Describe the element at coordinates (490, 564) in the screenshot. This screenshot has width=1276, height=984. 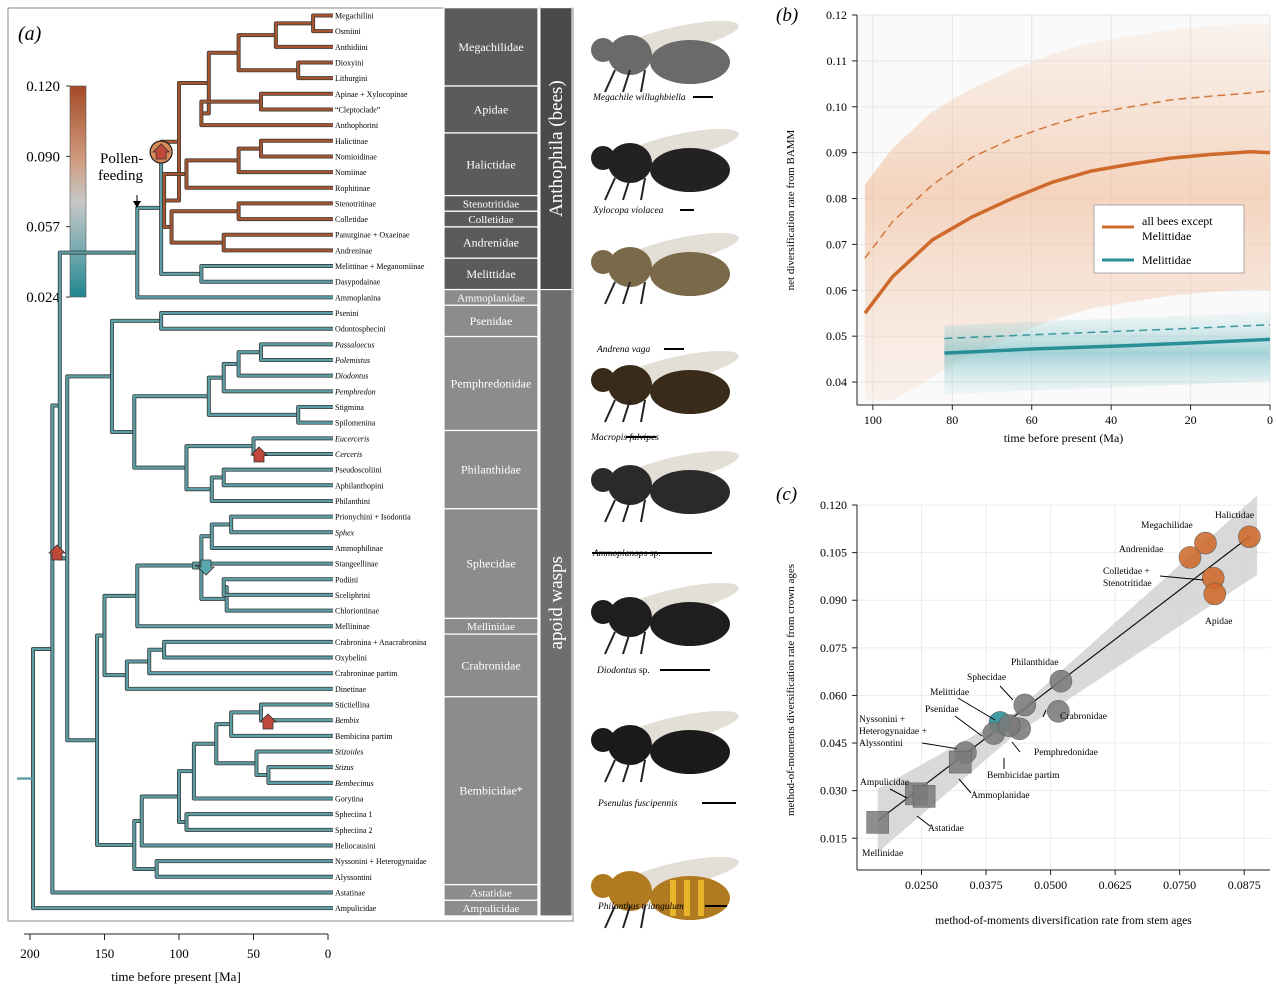
I see `family-label: Sphecidae` at that location.